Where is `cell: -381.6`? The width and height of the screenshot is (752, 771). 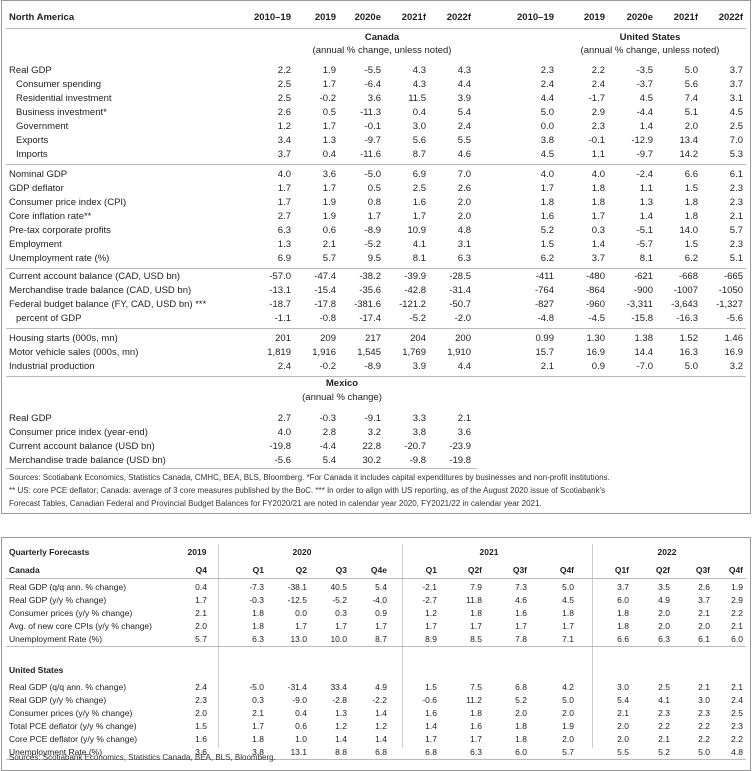
cell: -381.6 is located at coordinates (367, 304).